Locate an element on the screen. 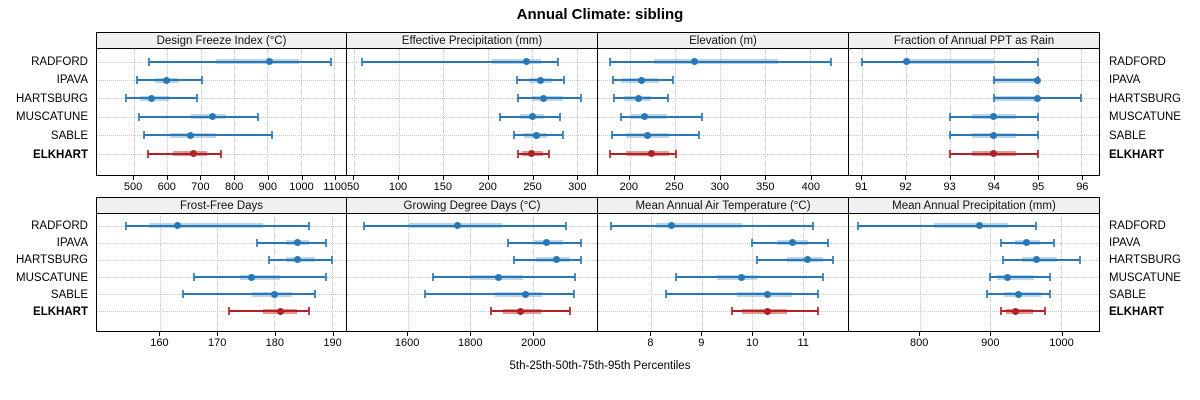  x-axis-frost-free-days: 160 170 180 190 is located at coordinates (221, 342).